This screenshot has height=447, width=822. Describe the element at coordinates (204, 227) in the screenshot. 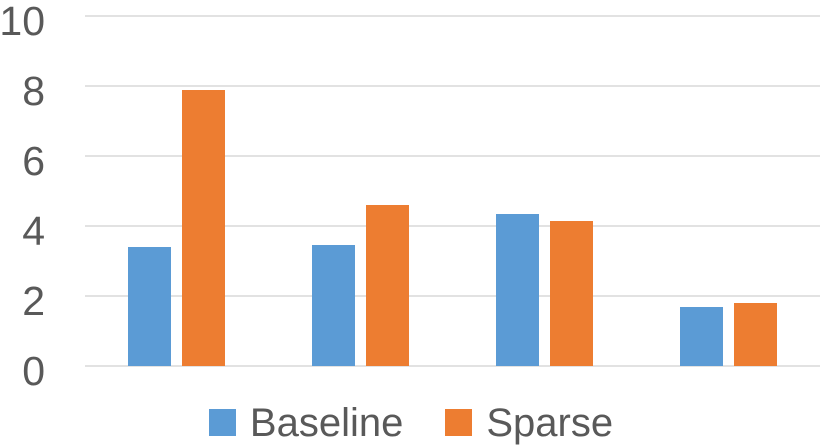

I see `bar-sparse-group1` at that location.